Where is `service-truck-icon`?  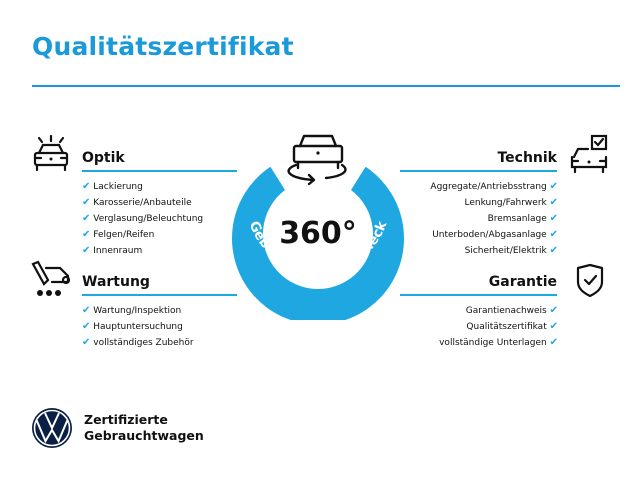
service-truck-icon is located at coordinates (51, 278).